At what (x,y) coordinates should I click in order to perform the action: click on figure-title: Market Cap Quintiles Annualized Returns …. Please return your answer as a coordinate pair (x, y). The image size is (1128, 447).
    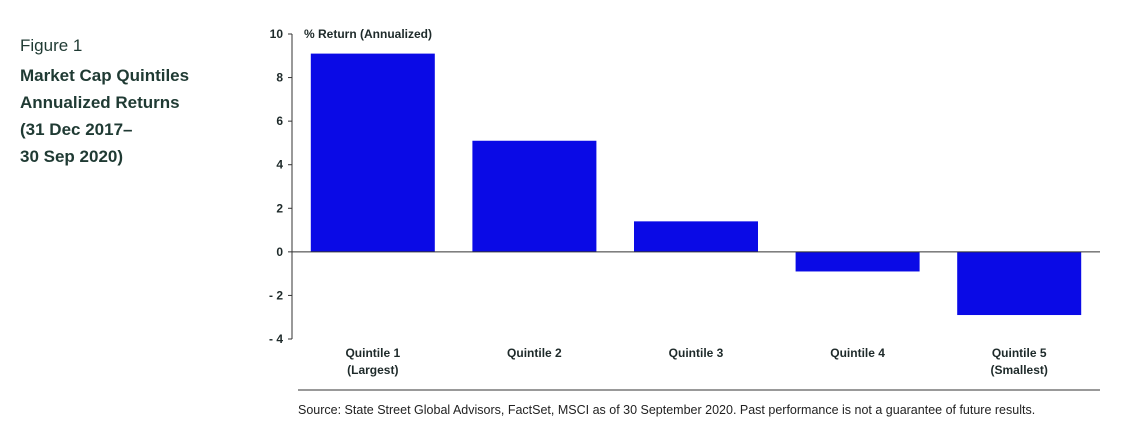
    Looking at the image, I should click on (127, 116).